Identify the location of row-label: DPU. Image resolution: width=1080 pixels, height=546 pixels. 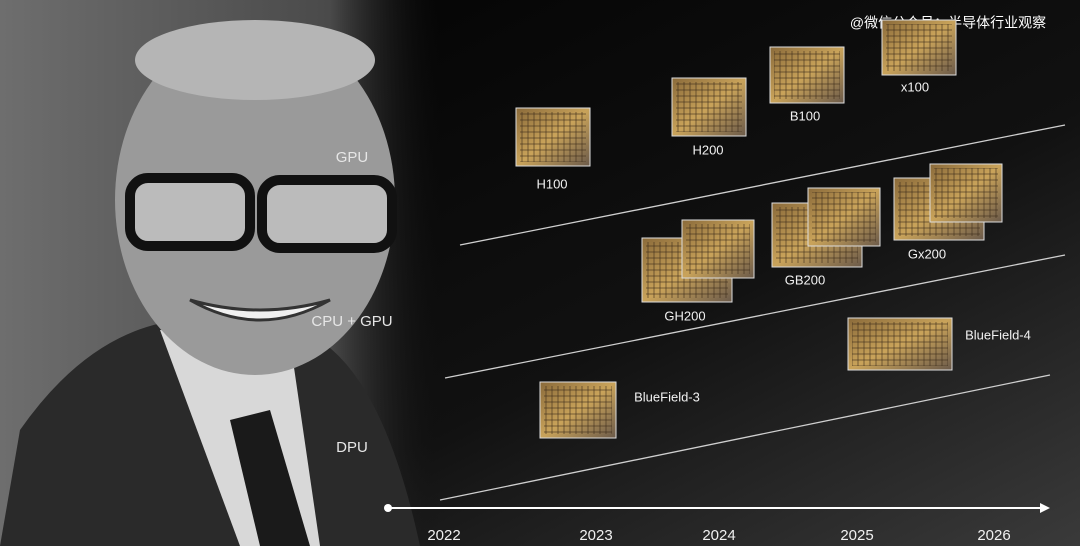
(352, 447).